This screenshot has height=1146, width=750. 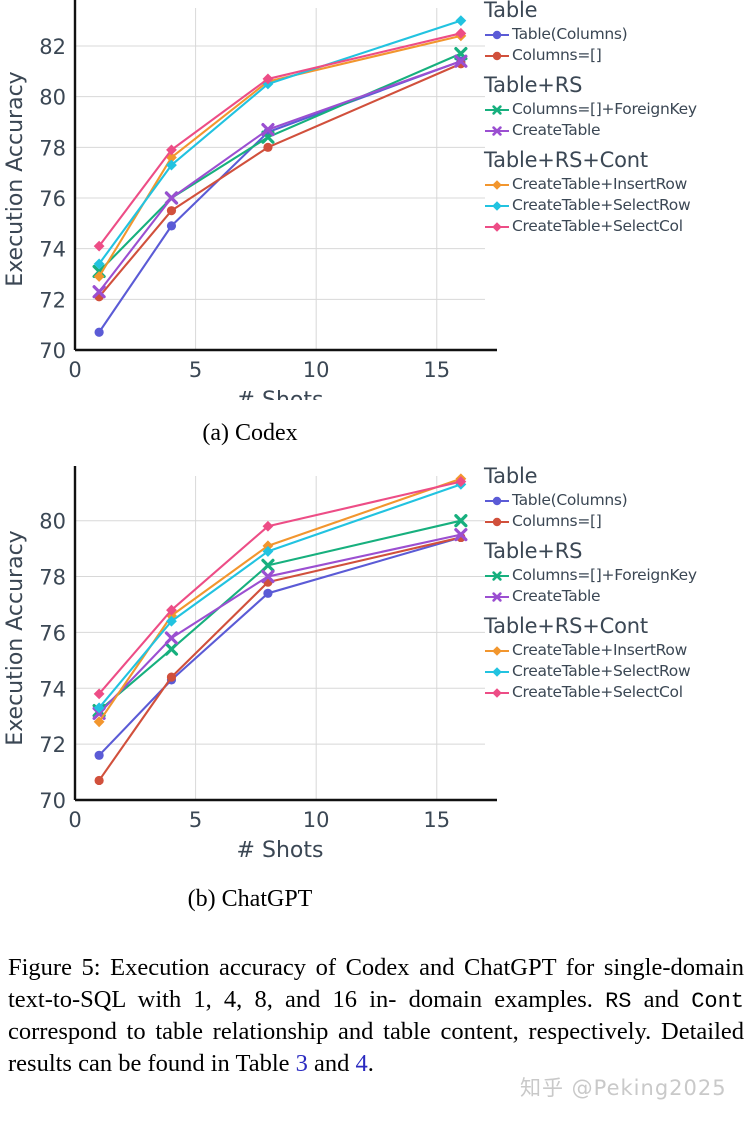 I want to click on svg-text: 74, so click(x=52, y=689).